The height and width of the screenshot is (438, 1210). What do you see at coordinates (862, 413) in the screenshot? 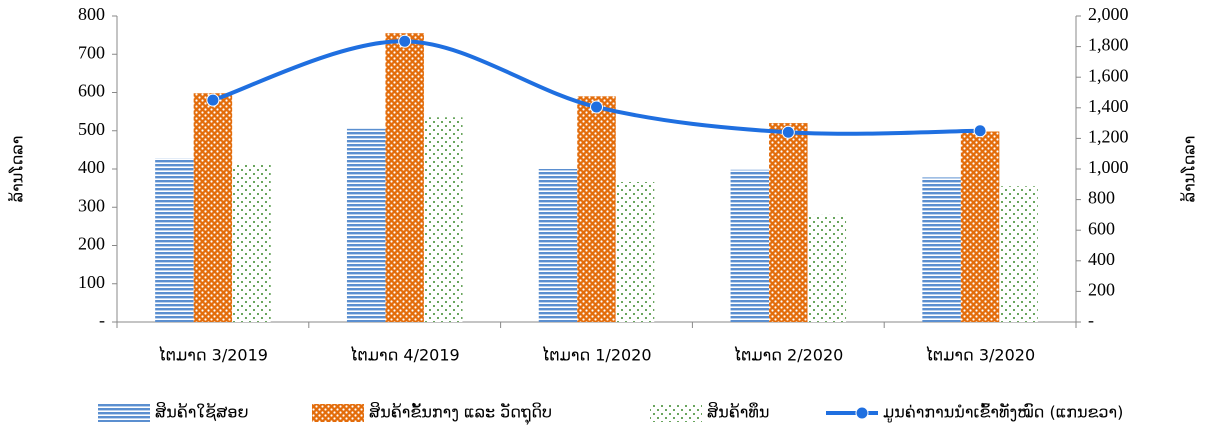
I see `legend-marker` at bounding box center [862, 413].